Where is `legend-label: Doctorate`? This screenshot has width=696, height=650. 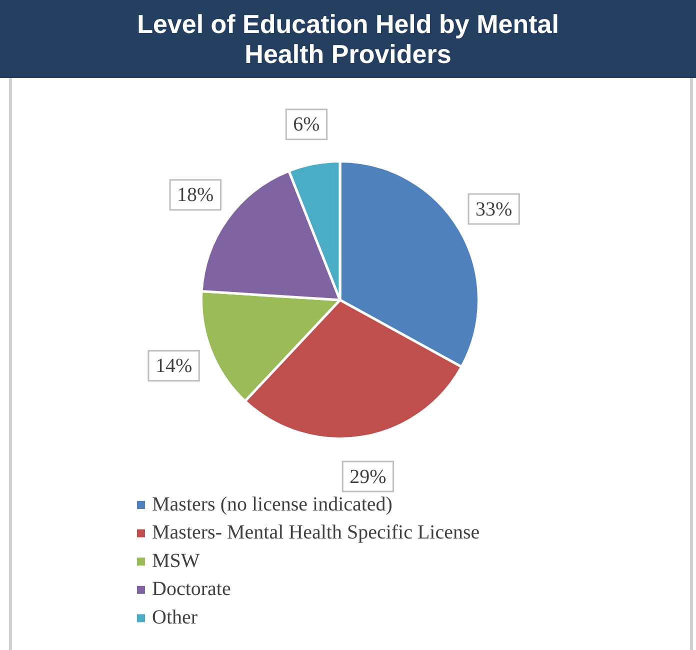
legend-label: Doctorate is located at coordinates (191, 589).